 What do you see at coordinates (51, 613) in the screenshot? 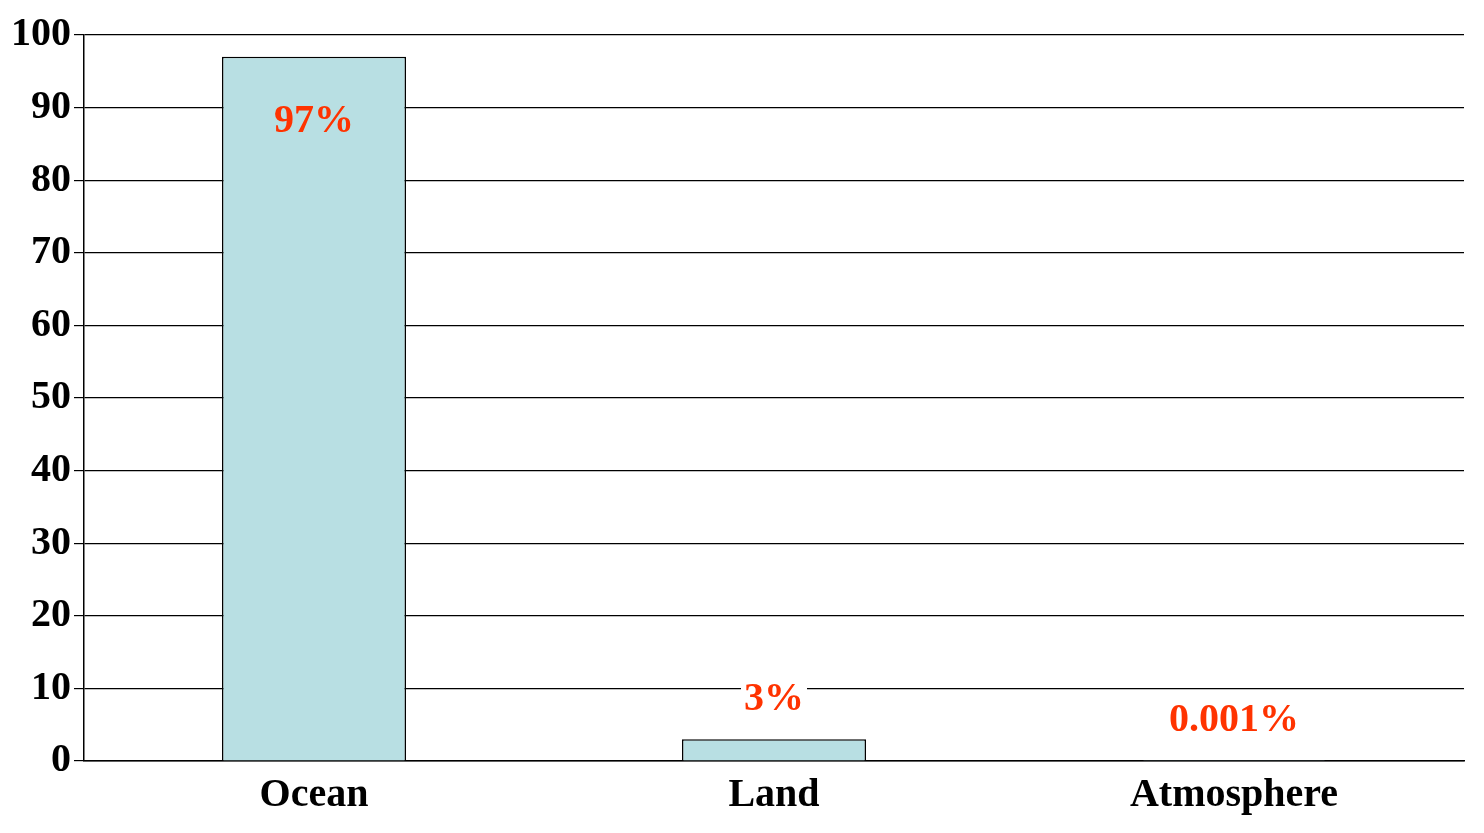
I see `y-tick-label: 20` at bounding box center [51, 613].